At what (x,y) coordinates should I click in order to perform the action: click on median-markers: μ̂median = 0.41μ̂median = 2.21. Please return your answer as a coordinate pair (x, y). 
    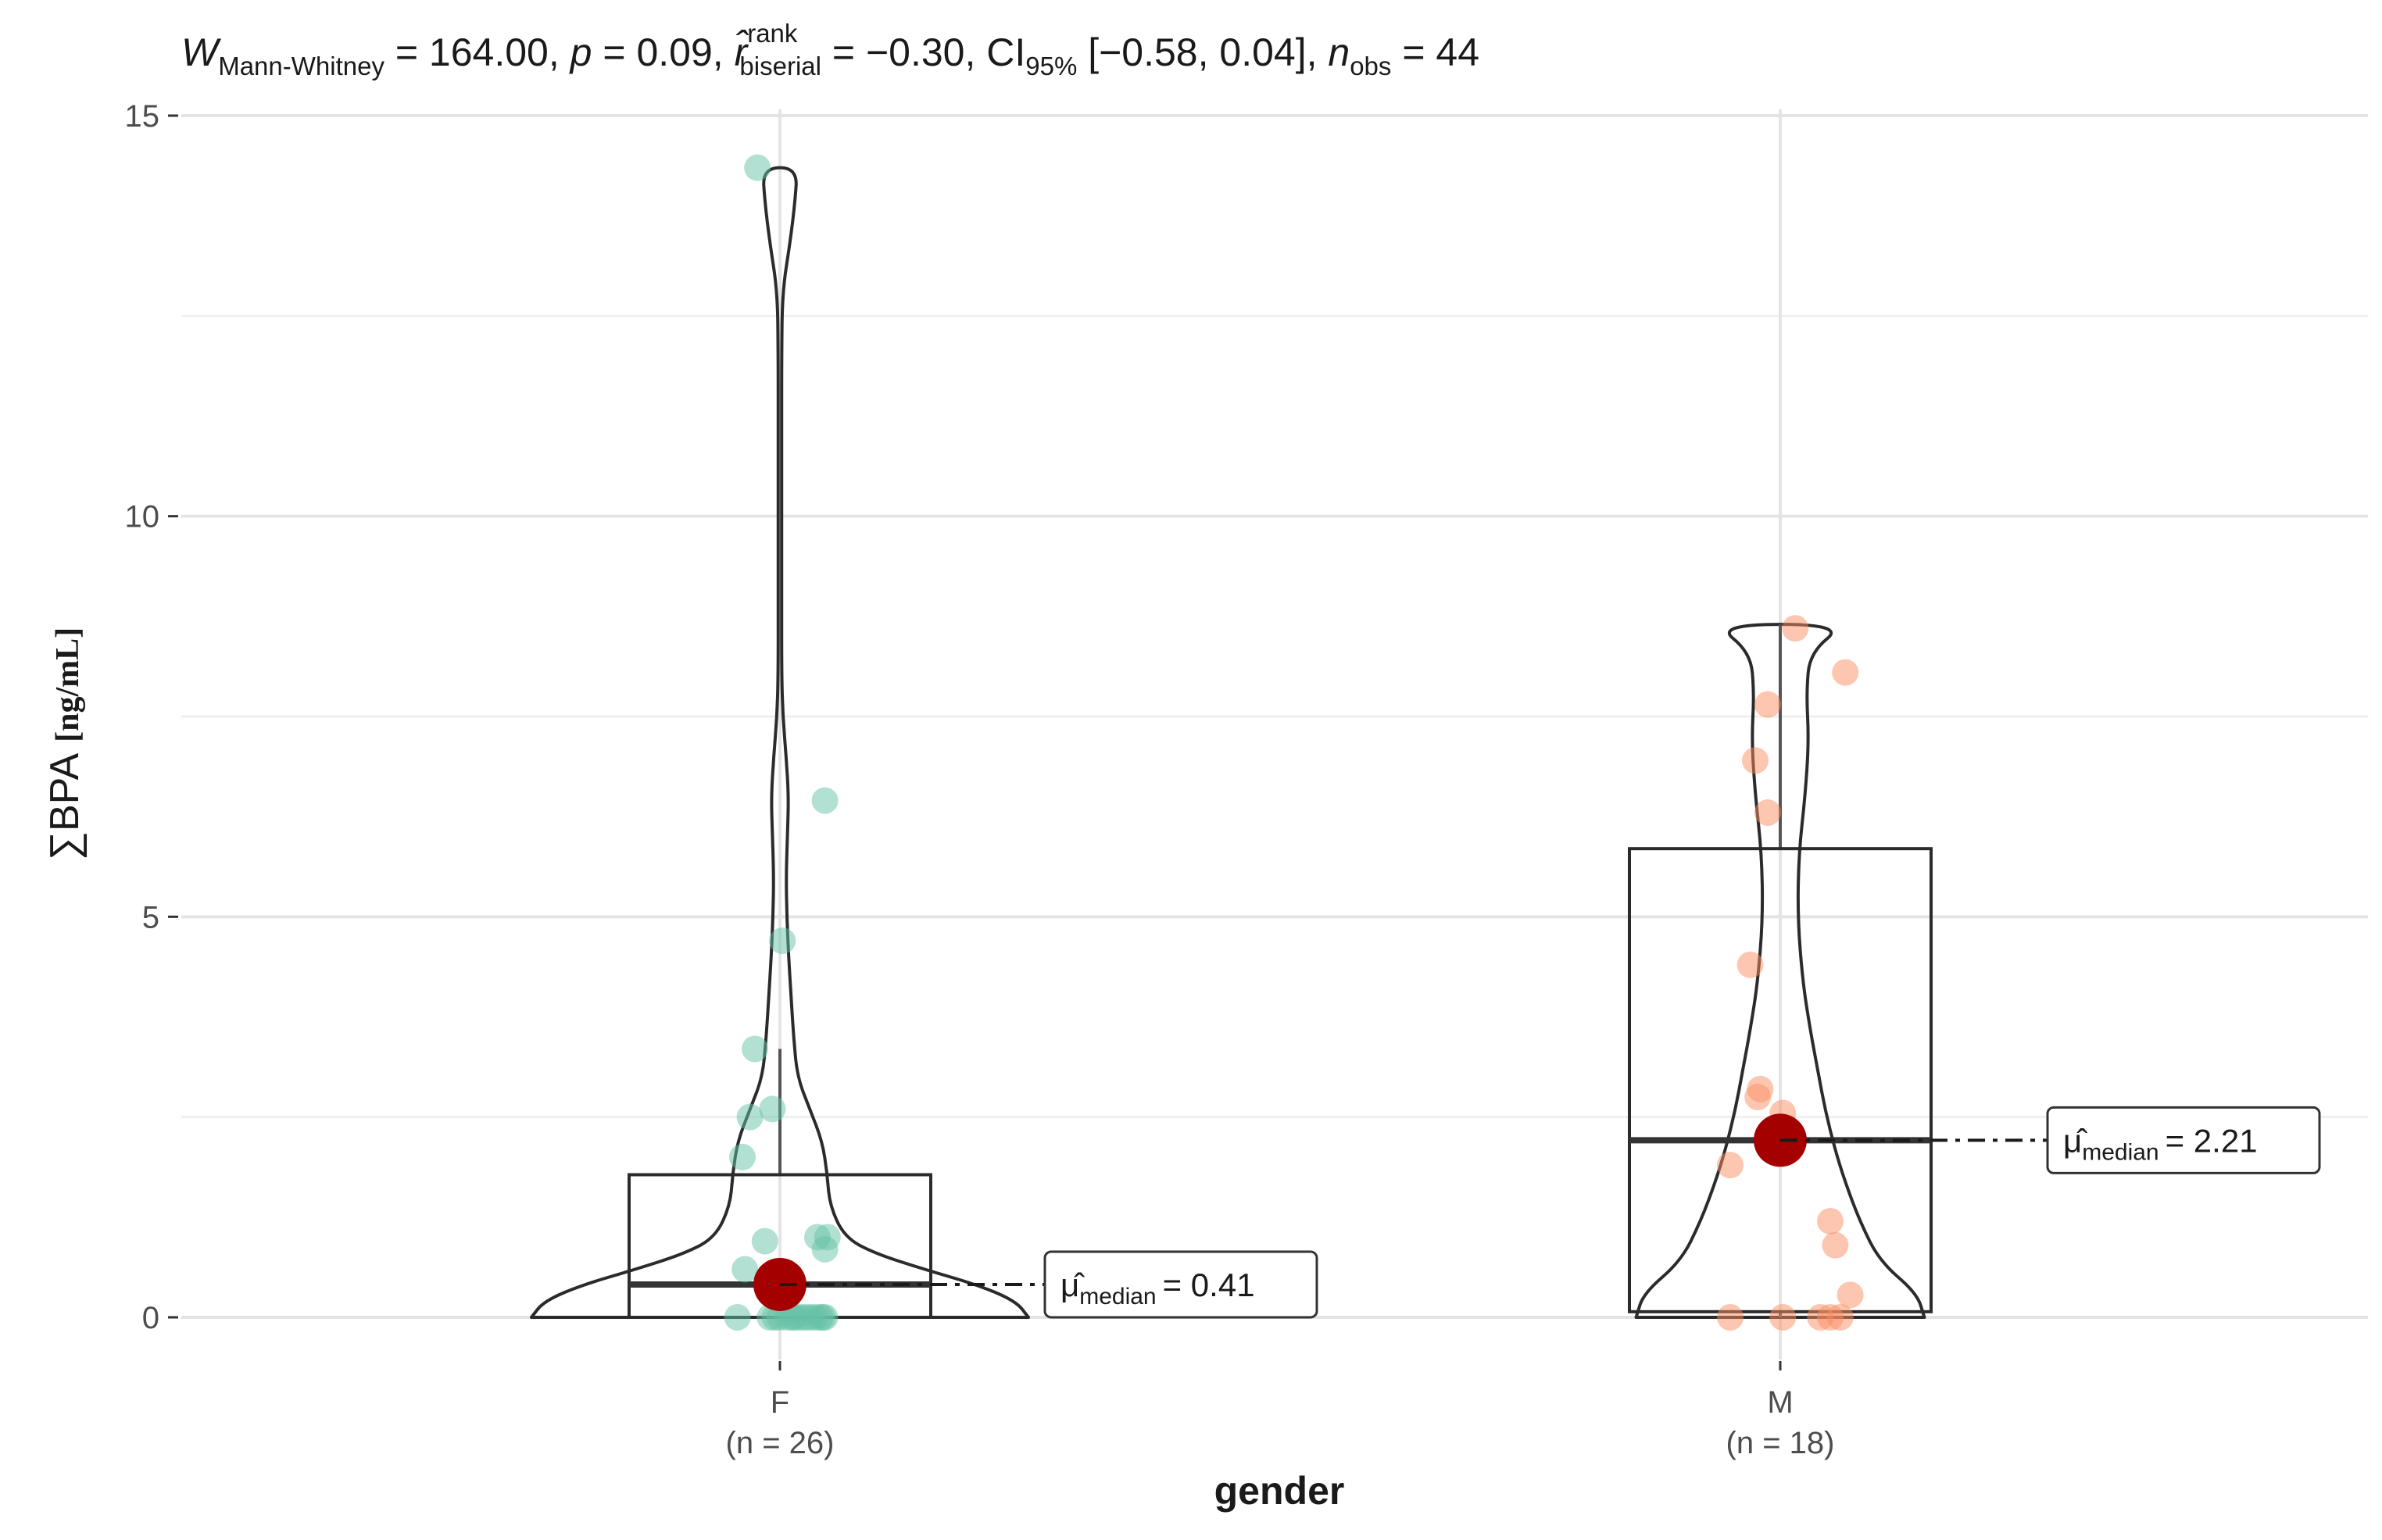
    Looking at the image, I should click on (1537, 1212).